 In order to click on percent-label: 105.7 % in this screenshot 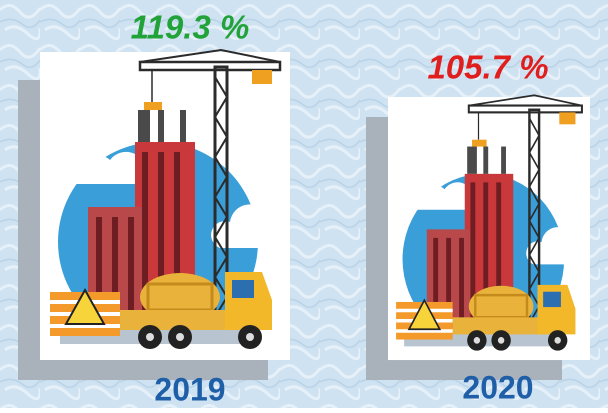, I will do `click(487, 67)`.